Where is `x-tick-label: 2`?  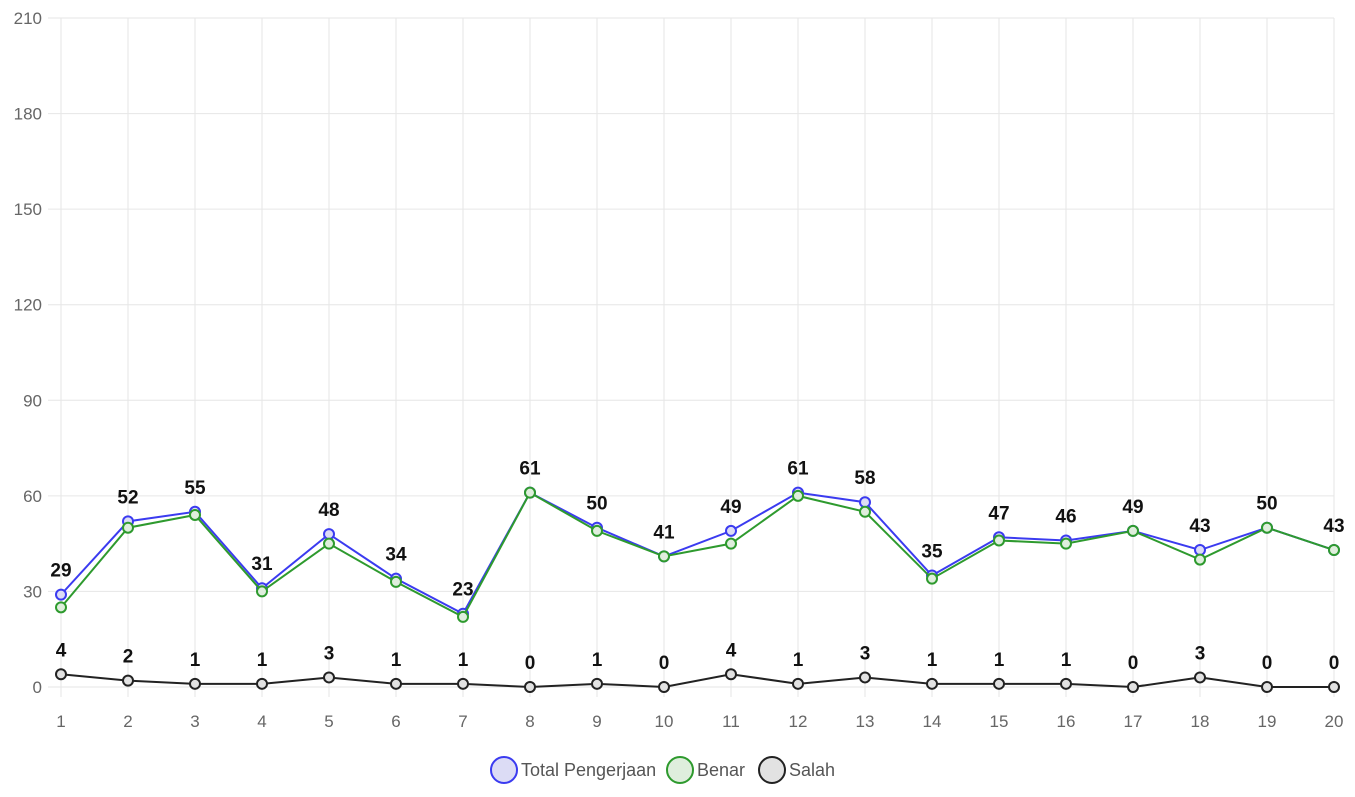
x-tick-label: 2 is located at coordinates (127, 721).